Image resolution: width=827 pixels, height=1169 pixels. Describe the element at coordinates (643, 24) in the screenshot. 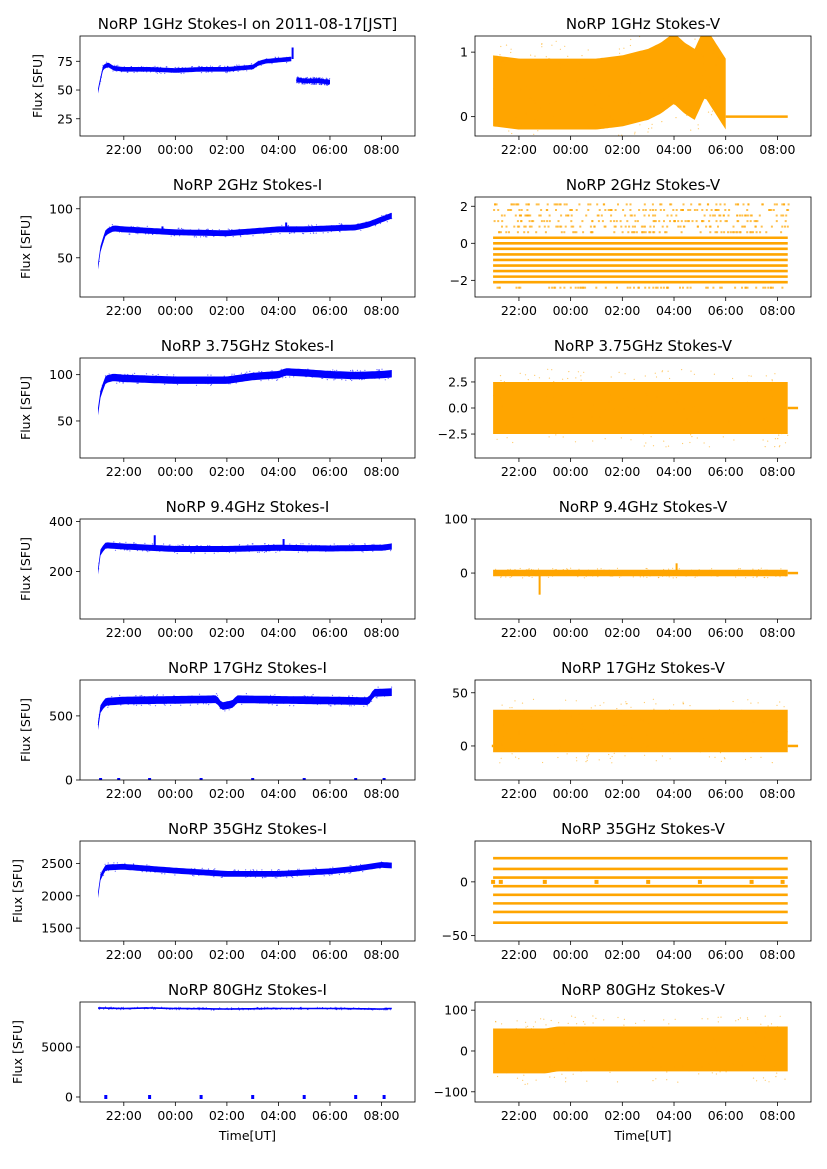

I see `panel-title: NoRP 1GHz Stokes-V` at that location.